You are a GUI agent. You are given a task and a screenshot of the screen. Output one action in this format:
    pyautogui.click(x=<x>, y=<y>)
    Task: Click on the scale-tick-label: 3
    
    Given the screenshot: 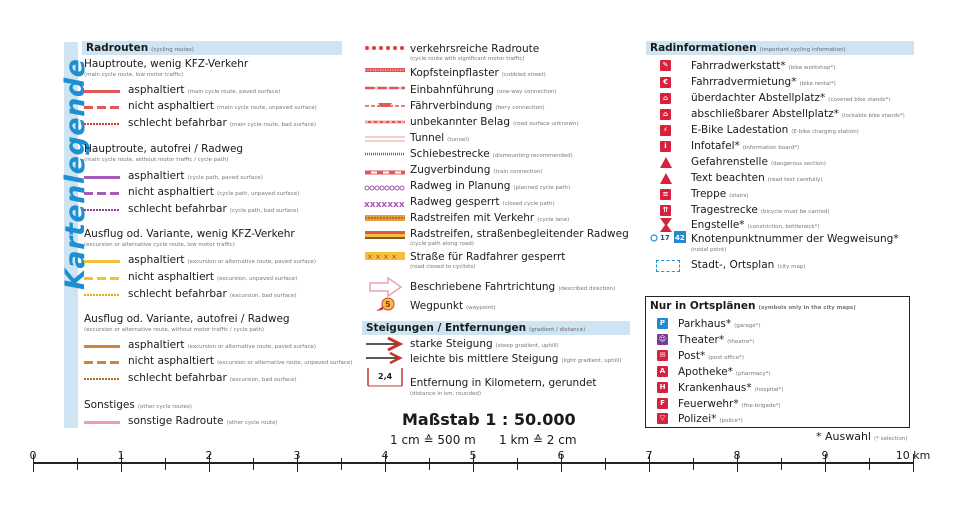 What is the action you would take?
    pyautogui.click(x=297, y=455)
    